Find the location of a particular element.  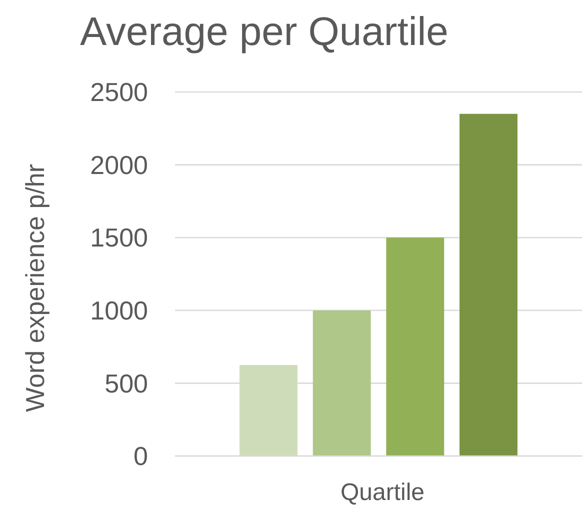

y-axis-title: Word experience p/hr is located at coordinates (35, 288).